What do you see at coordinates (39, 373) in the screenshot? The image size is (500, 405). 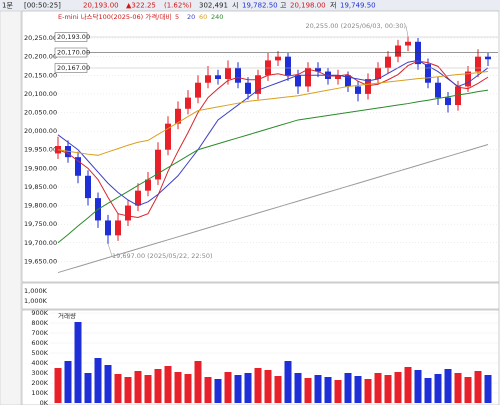 I see `y-tick-label: 300K` at bounding box center [39, 373].